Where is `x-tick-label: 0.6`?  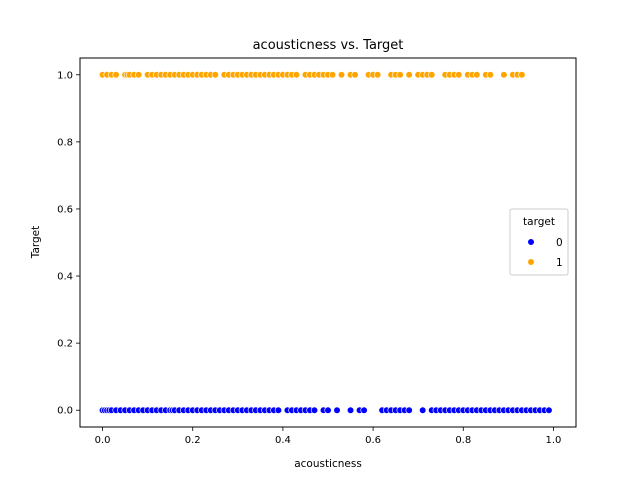
x-tick-label: 0.6 is located at coordinates (373, 440).